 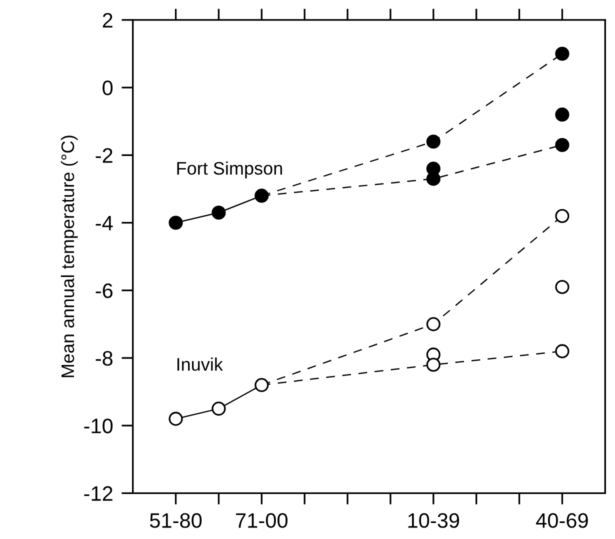 I want to click on series-label: Fort Simpson, so click(x=229, y=169).